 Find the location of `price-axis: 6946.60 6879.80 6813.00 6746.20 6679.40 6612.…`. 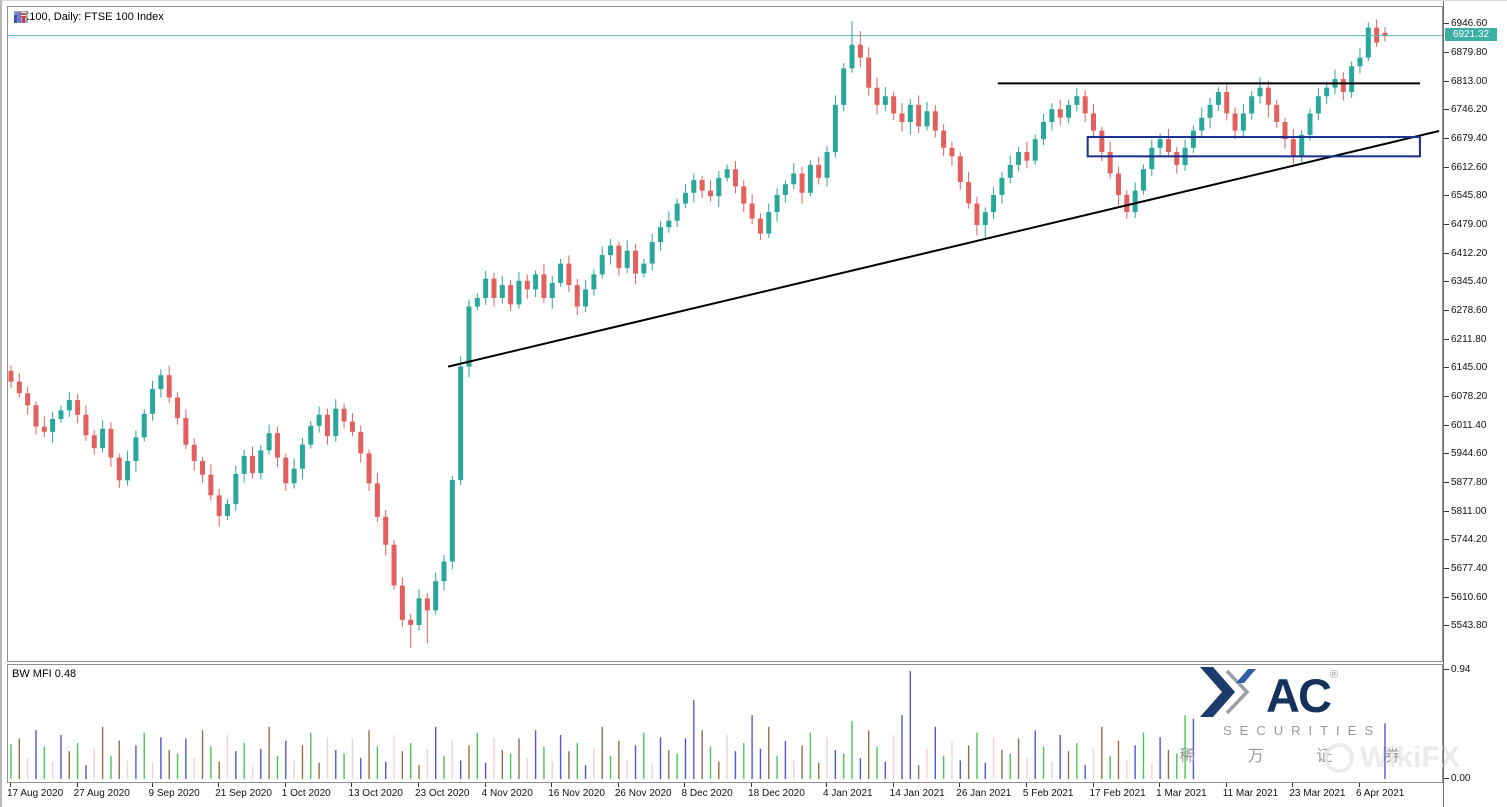

price-axis: 6946.60 6879.80 6813.00 6746.20 6679.40 6612.… is located at coordinates (1475, 404).